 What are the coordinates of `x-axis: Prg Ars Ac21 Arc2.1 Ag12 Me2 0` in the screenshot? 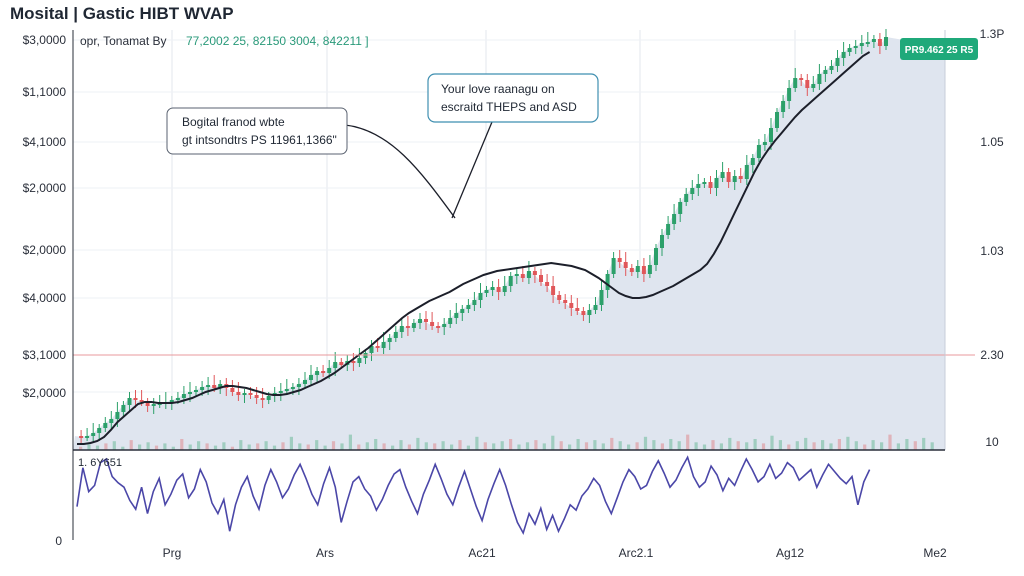 It's located at (501, 547).